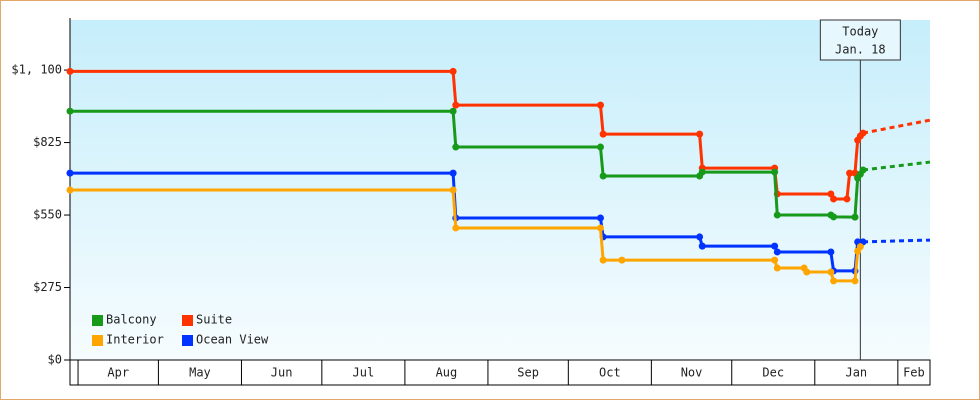 The image size is (980, 400). What do you see at coordinates (773, 373) in the screenshot?
I see `x-tick-label: Dec` at bounding box center [773, 373].